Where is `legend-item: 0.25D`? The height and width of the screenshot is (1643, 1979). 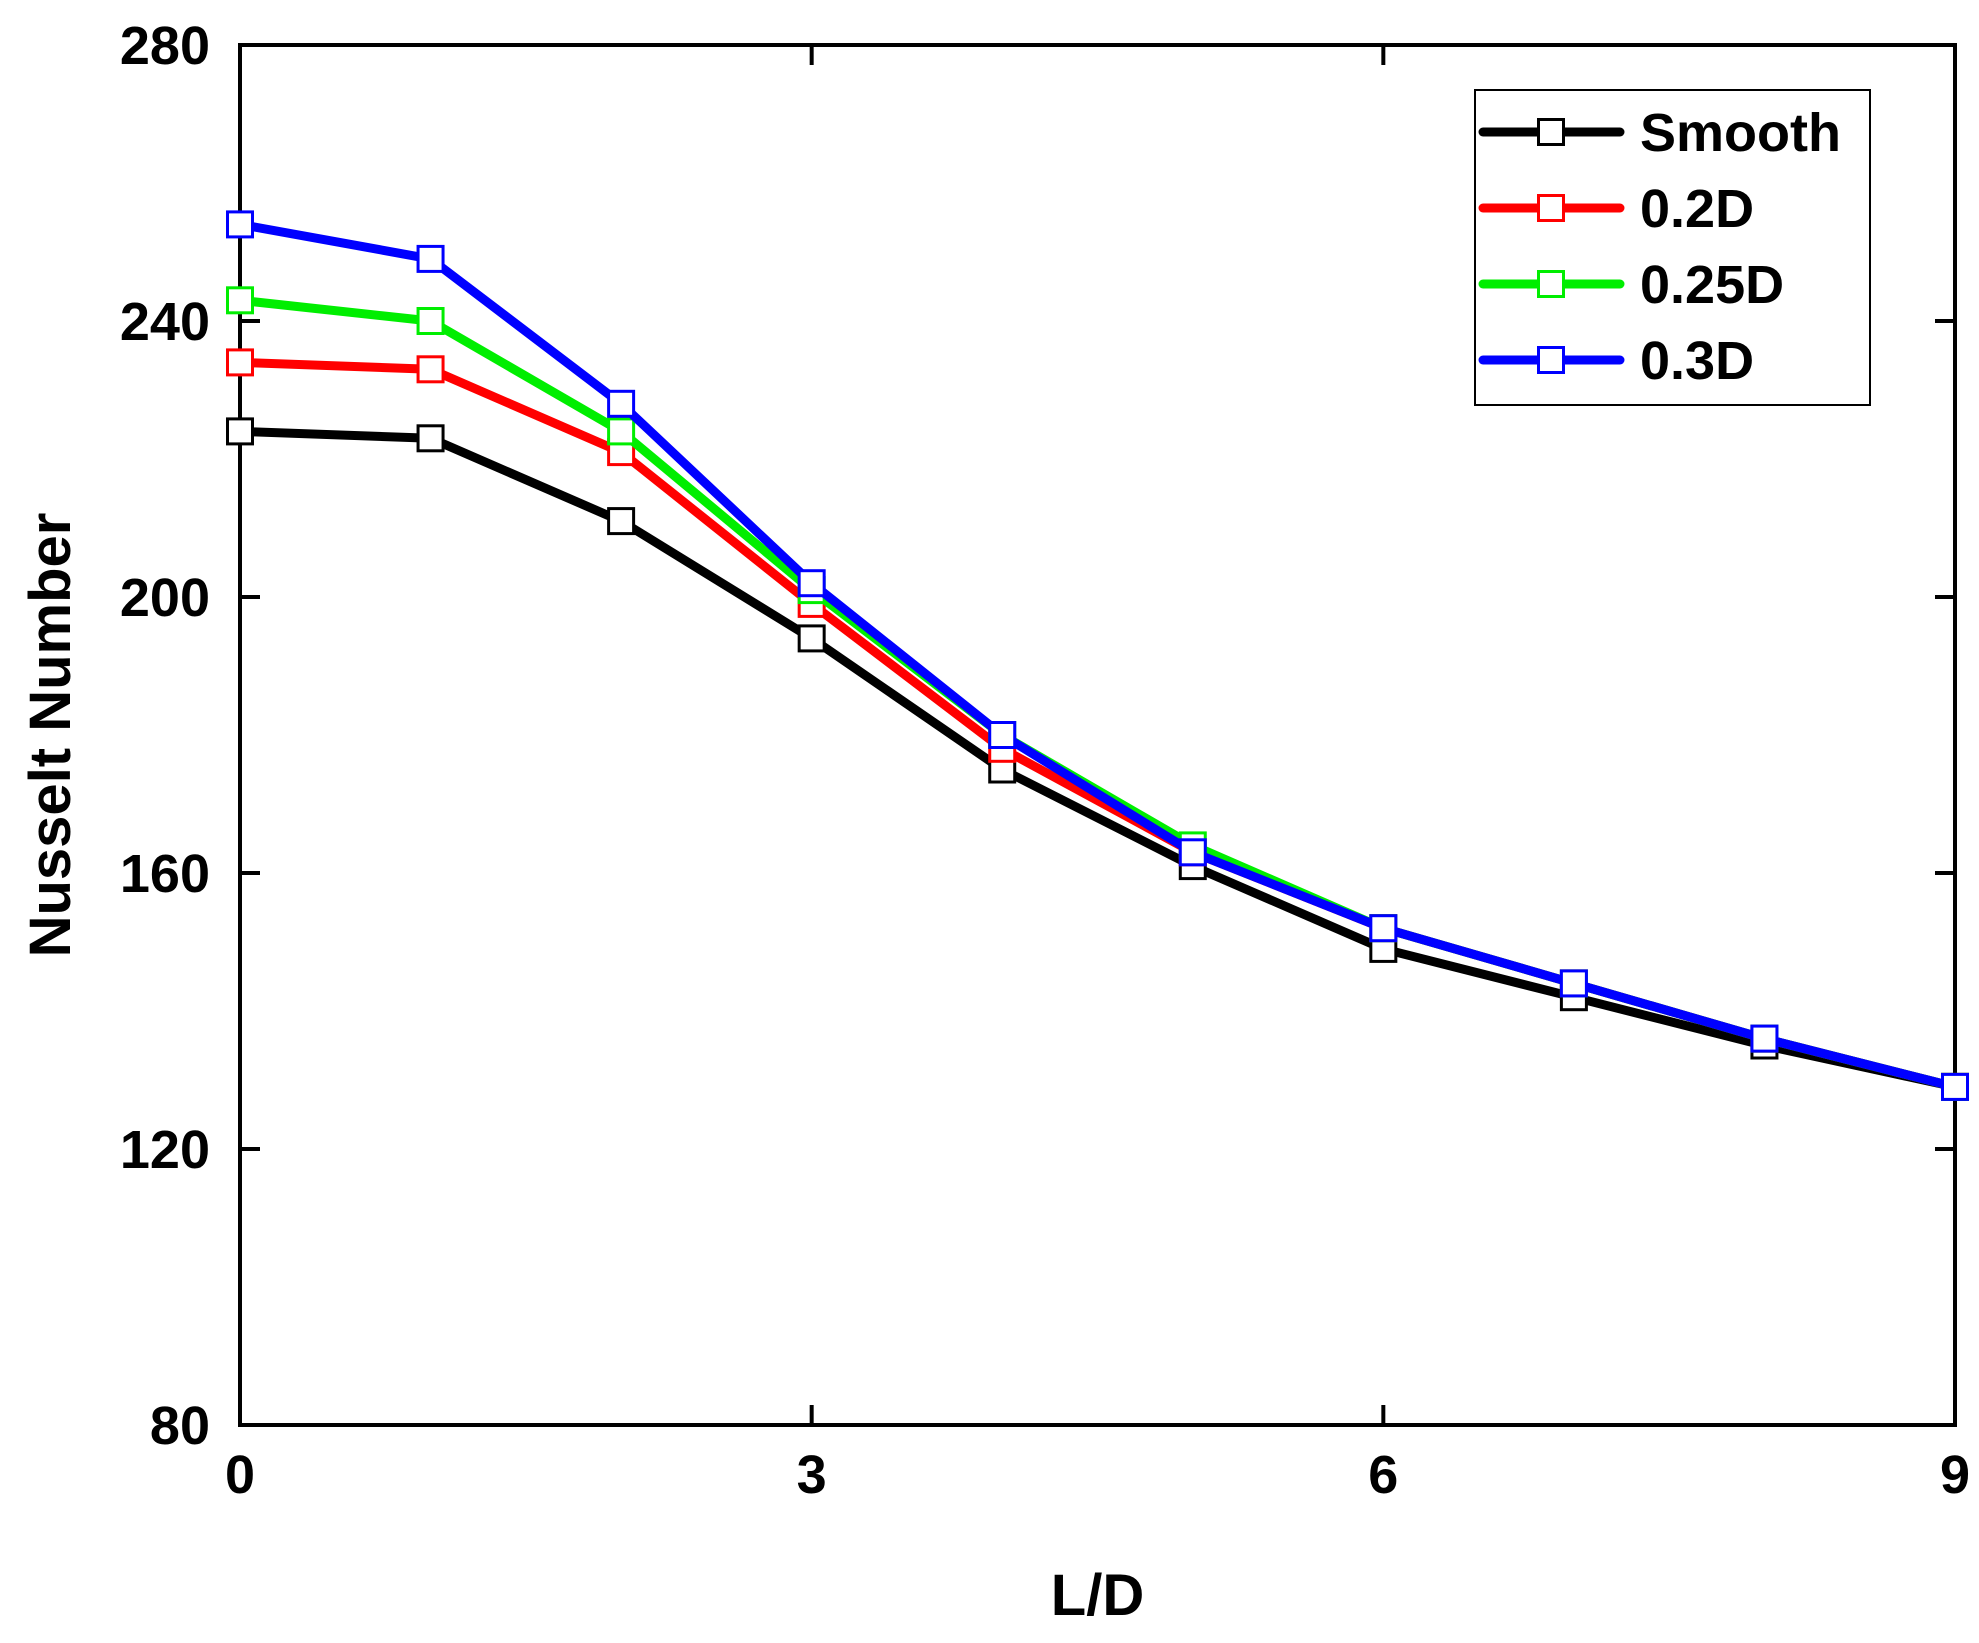
legend-item: 0.25D is located at coordinates (1631, 285).